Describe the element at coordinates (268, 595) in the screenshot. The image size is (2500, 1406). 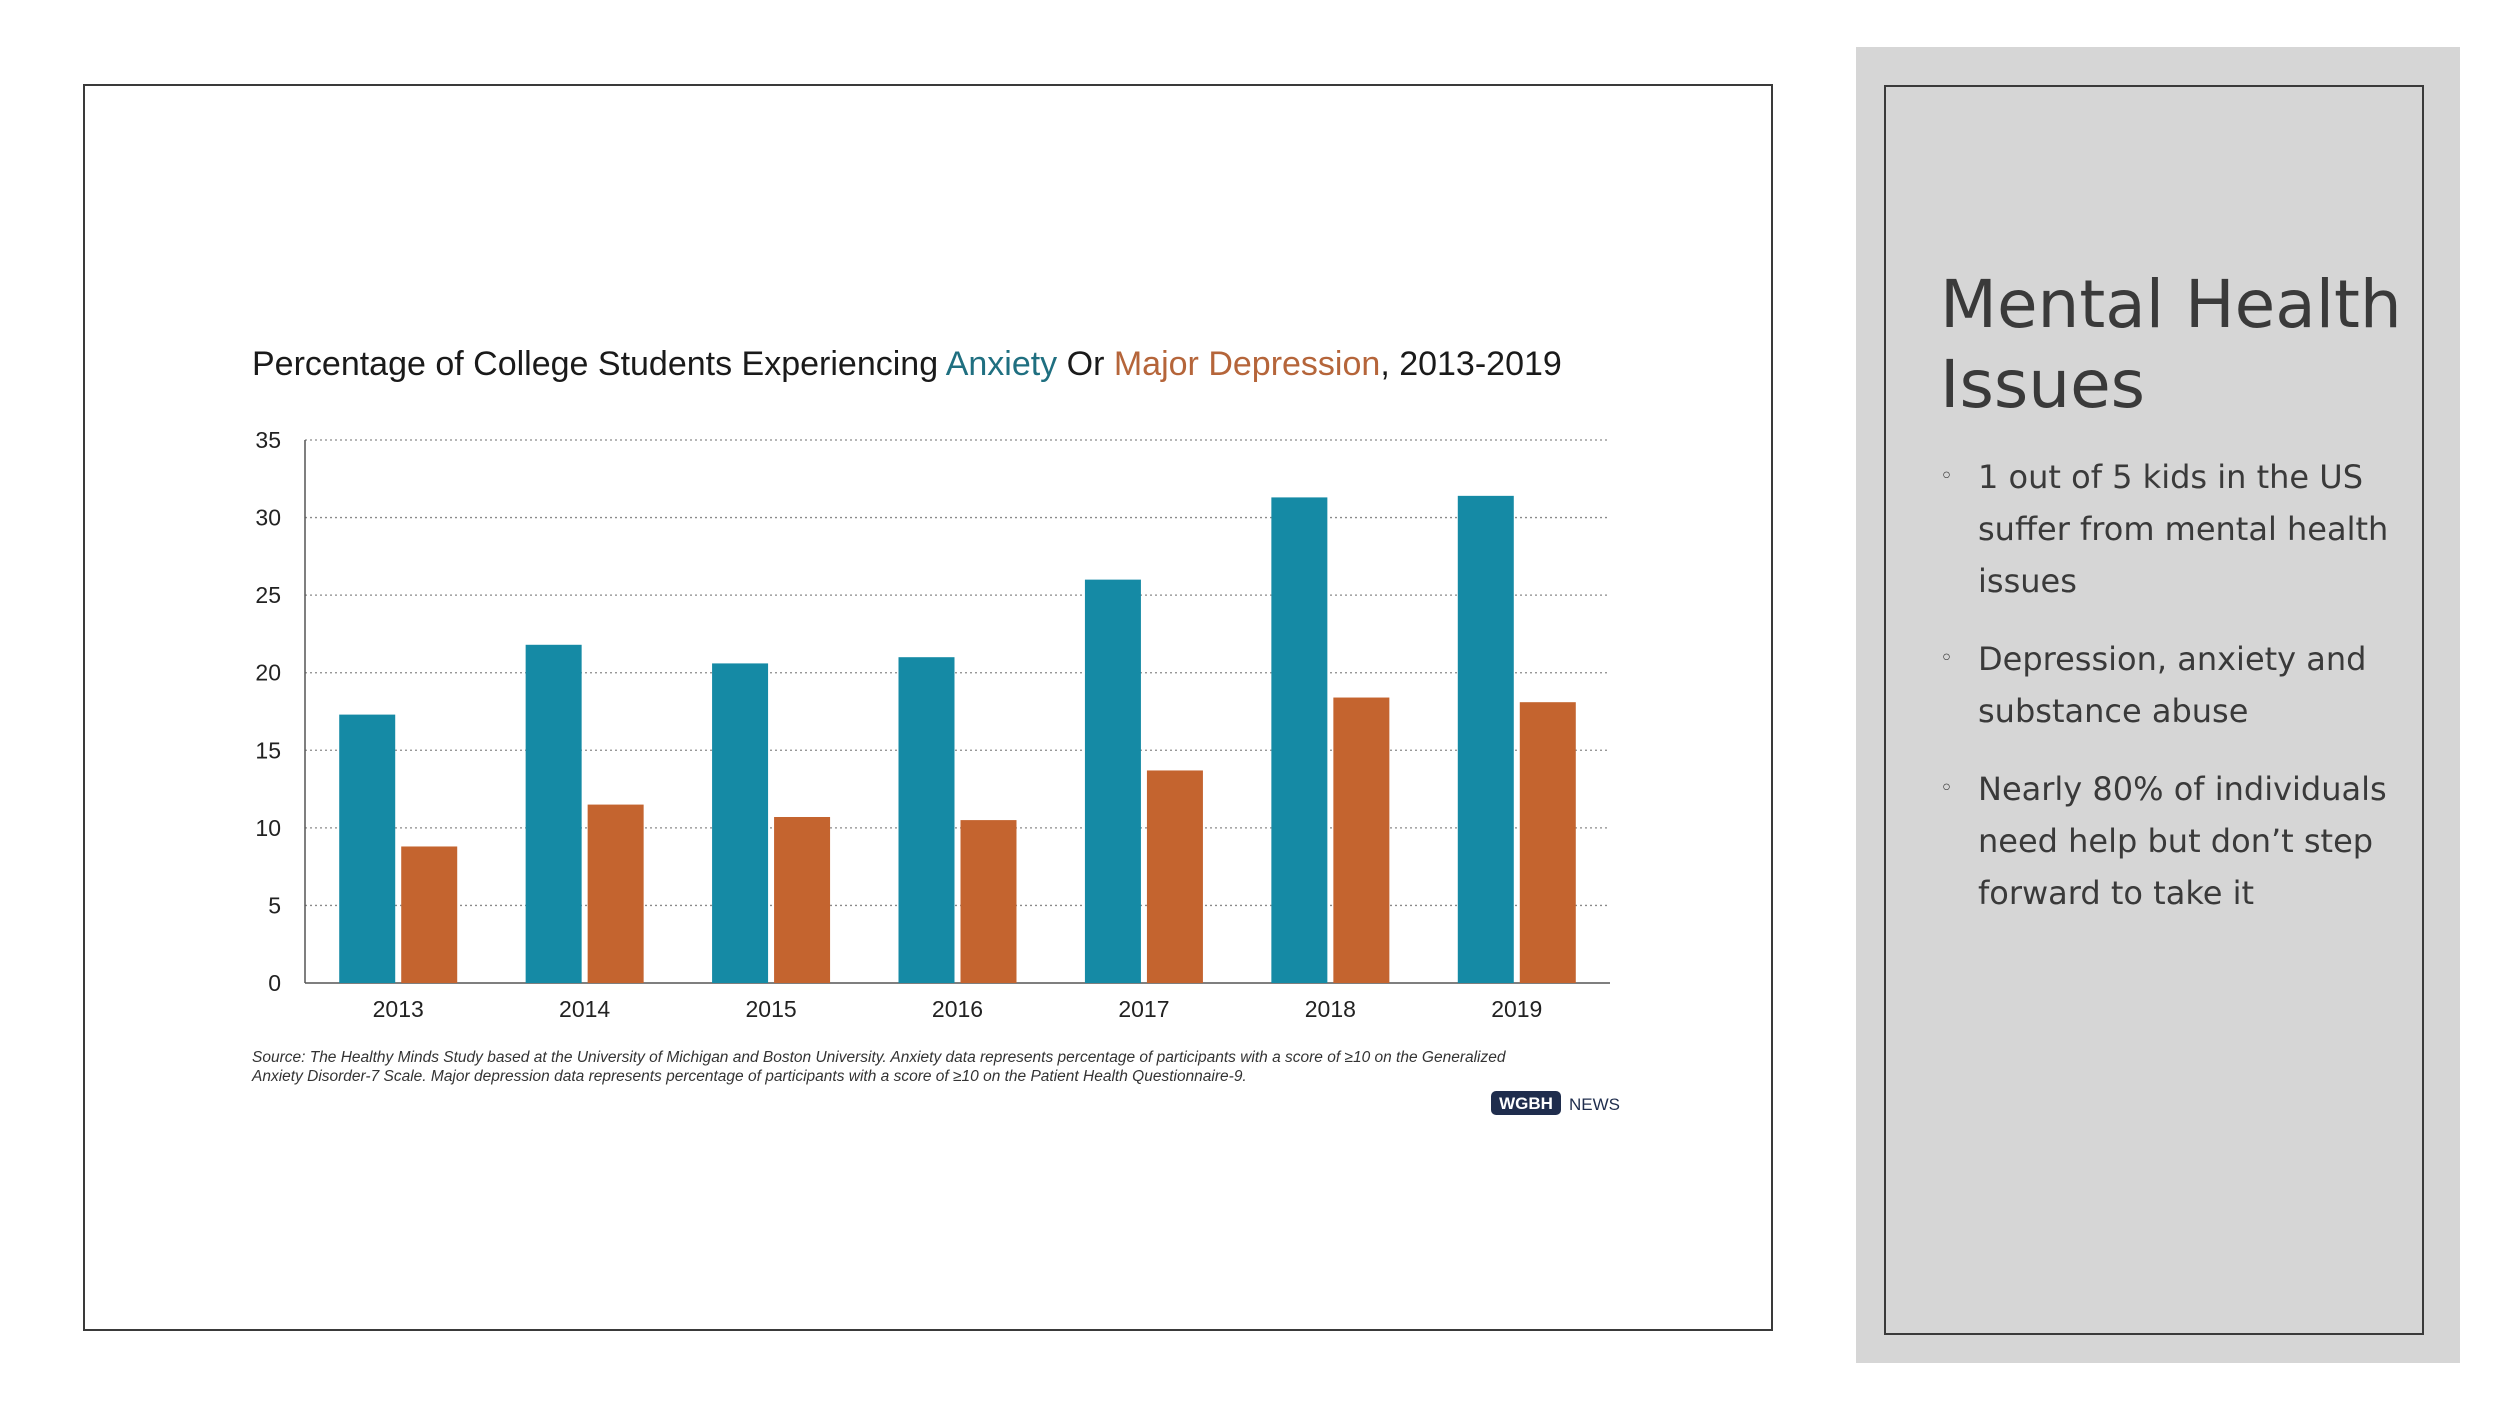
I see `y-tick-label: 25` at that location.